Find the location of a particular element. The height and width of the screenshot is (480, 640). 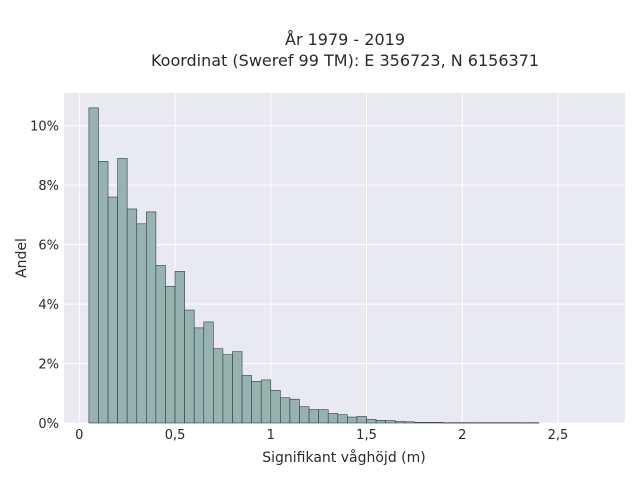

y-tick-label: 10% is located at coordinates (44, 127).